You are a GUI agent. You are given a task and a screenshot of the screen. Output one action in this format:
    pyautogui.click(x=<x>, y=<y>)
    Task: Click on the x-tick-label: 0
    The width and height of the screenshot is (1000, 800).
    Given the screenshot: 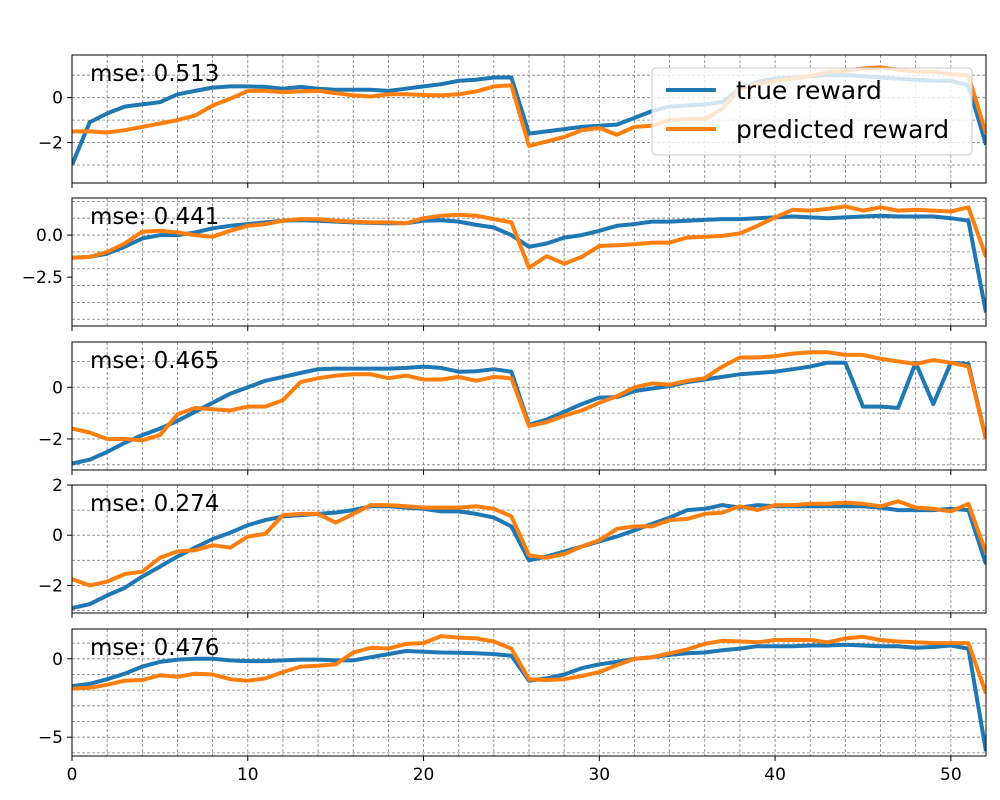 What is the action you would take?
    pyautogui.click(x=72, y=775)
    